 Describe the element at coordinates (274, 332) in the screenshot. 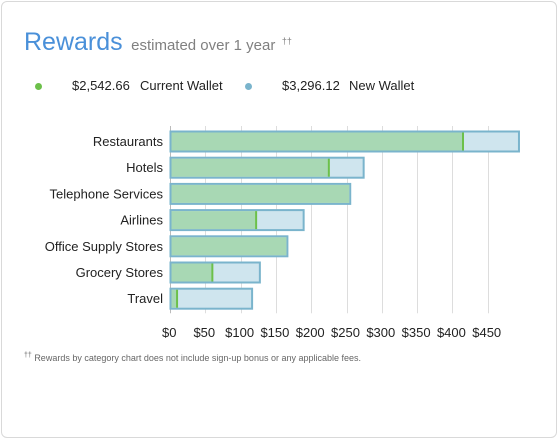

I see `x-tick-label: $150` at that location.